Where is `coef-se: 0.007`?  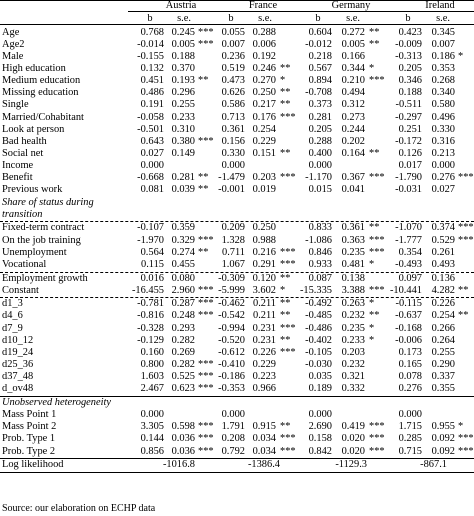 coef-se: 0.007 is located at coordinates (443, 44).